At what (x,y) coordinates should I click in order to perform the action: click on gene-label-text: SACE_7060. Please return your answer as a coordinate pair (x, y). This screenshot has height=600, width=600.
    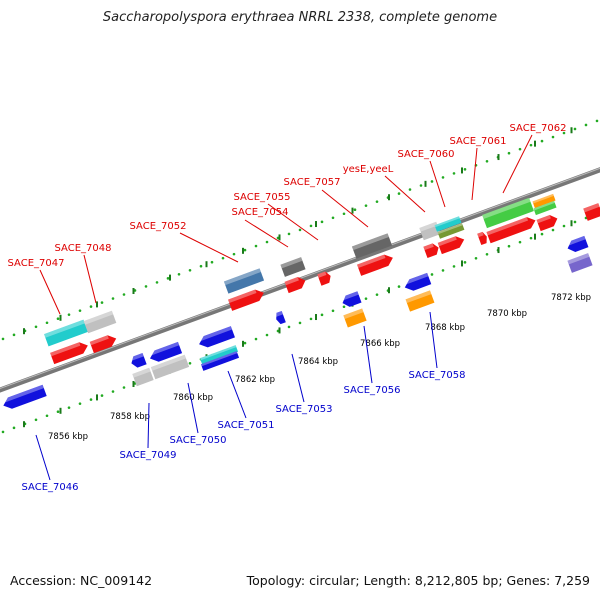
    Looking at the image, I should click on (426, 154).